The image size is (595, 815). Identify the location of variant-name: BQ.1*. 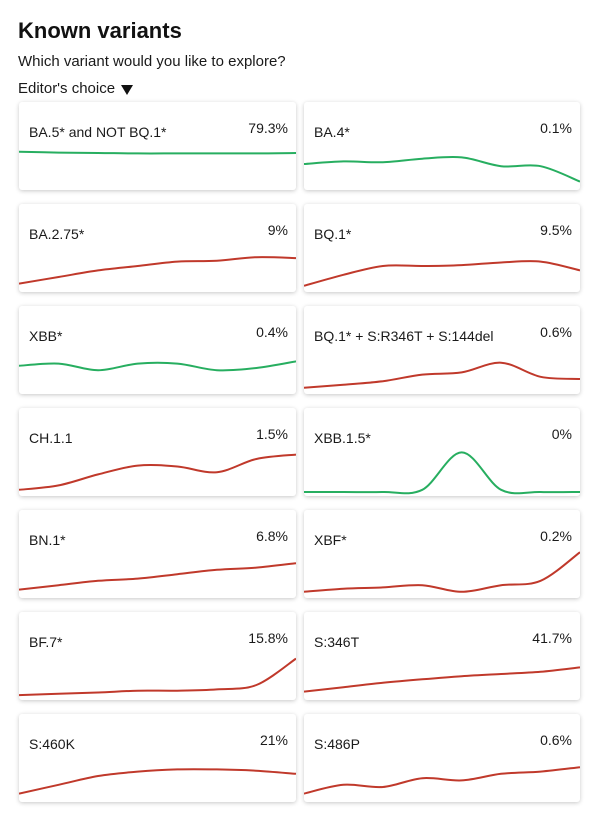
(333, 234).